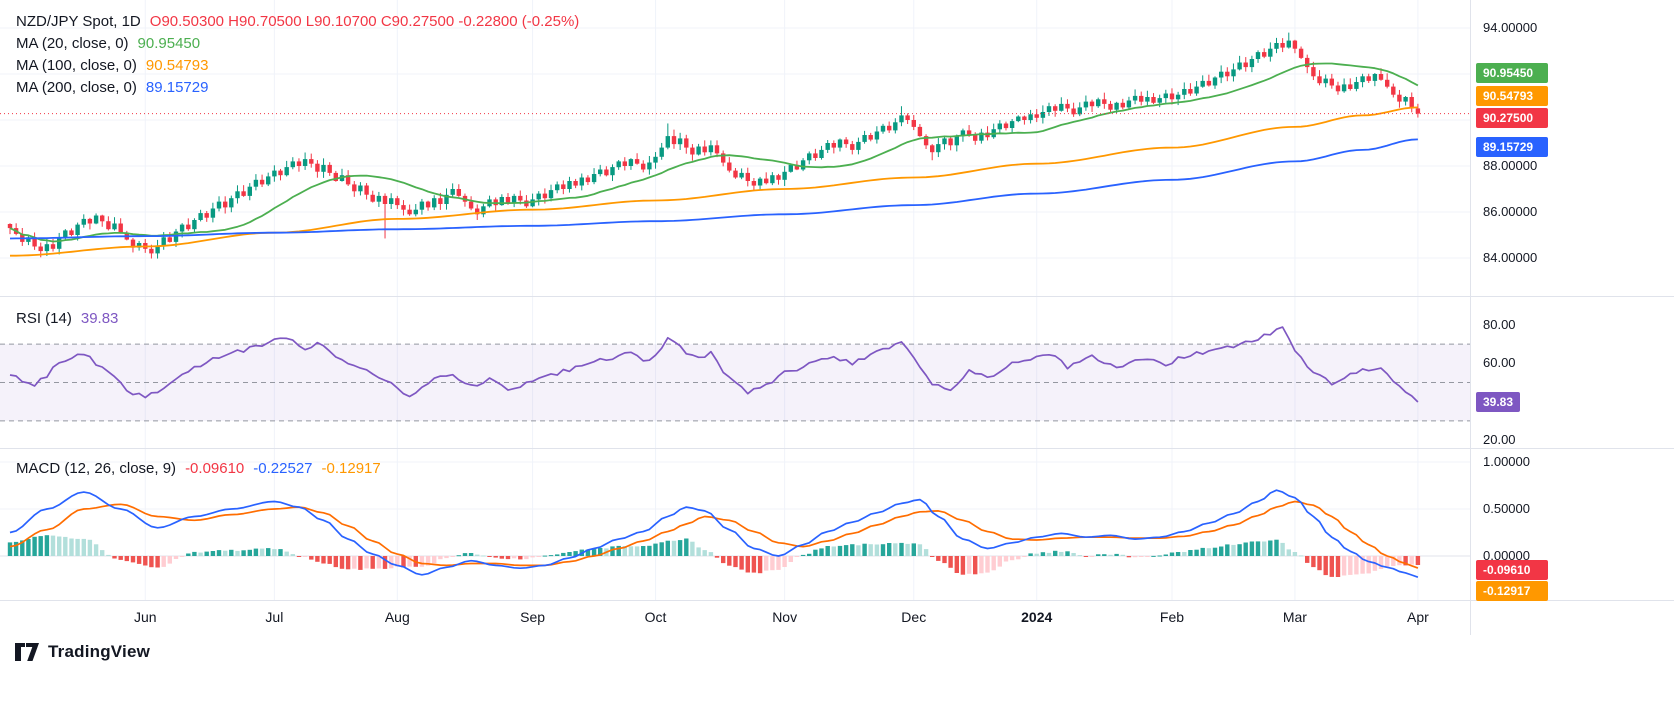  What do you see at coordinates (533, 617) in the screenshot?
I see `time-axis-label-sep: Sep` at bounding box center [533, 617].